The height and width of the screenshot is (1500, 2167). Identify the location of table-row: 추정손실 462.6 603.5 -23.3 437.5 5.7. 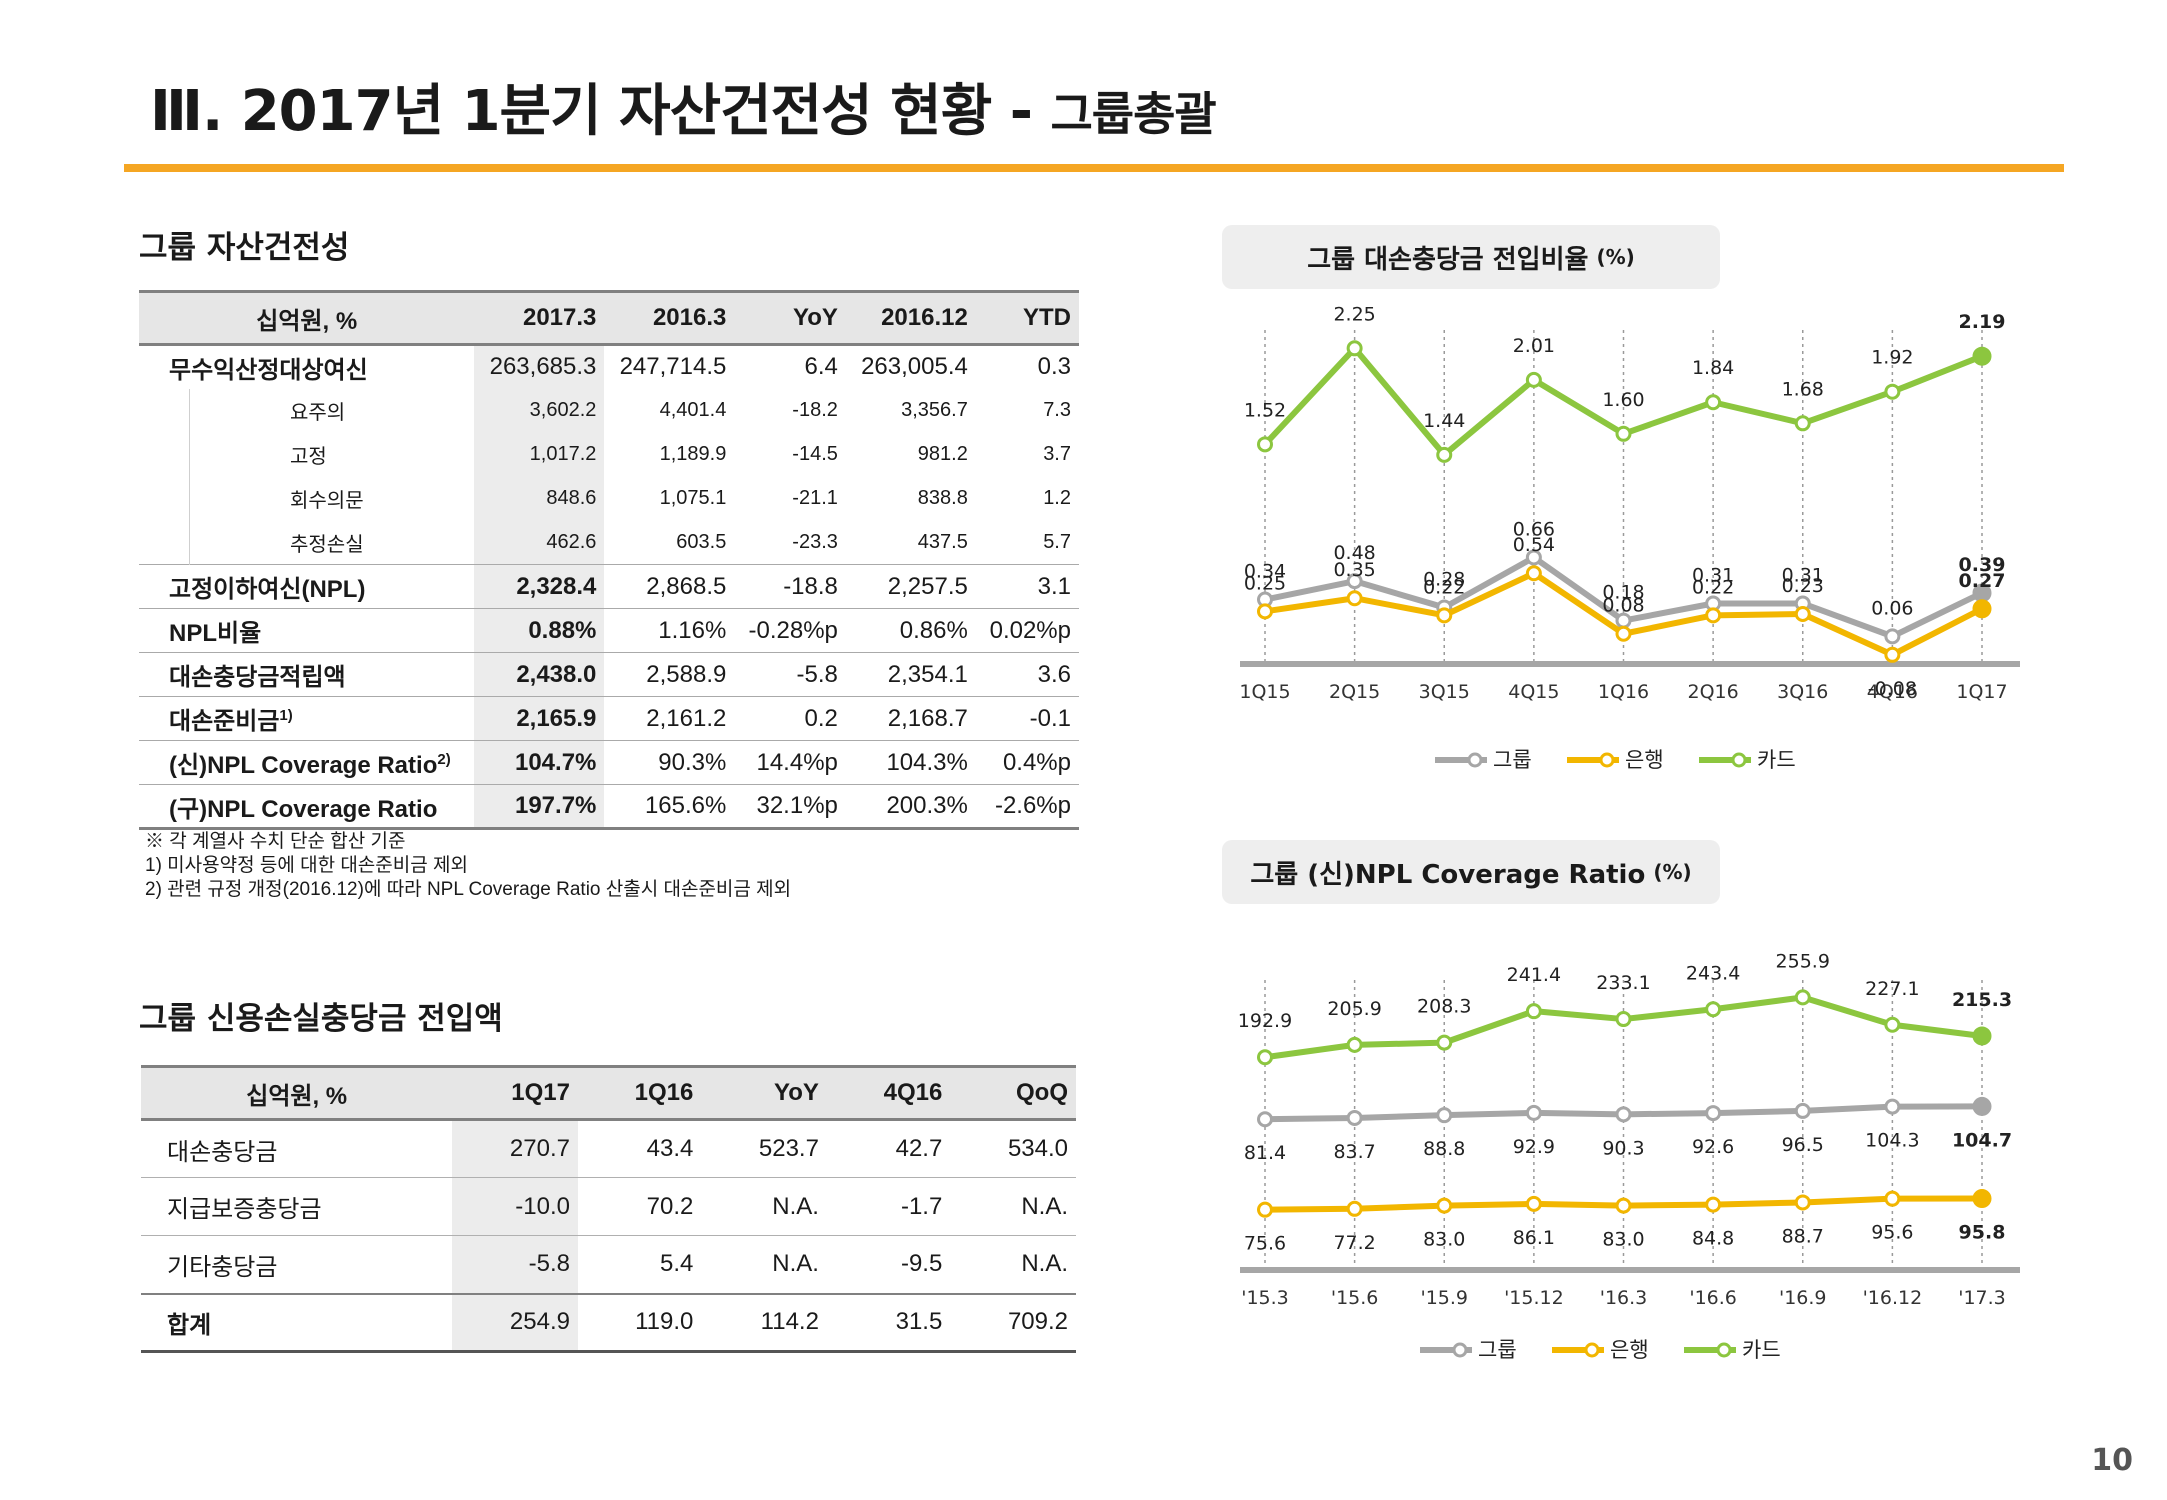
(609, 542).